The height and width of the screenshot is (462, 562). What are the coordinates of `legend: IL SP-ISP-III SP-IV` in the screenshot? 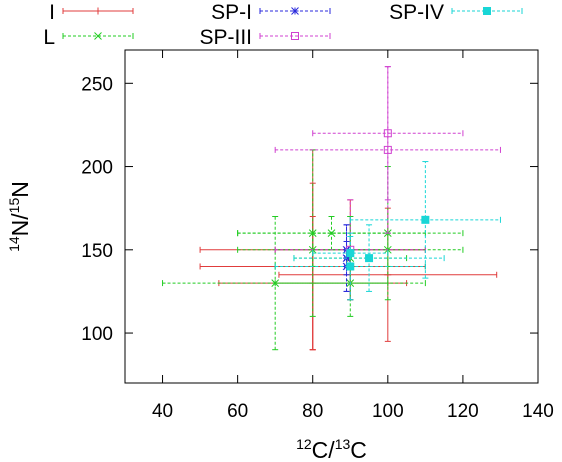 It's located at (283, 25).